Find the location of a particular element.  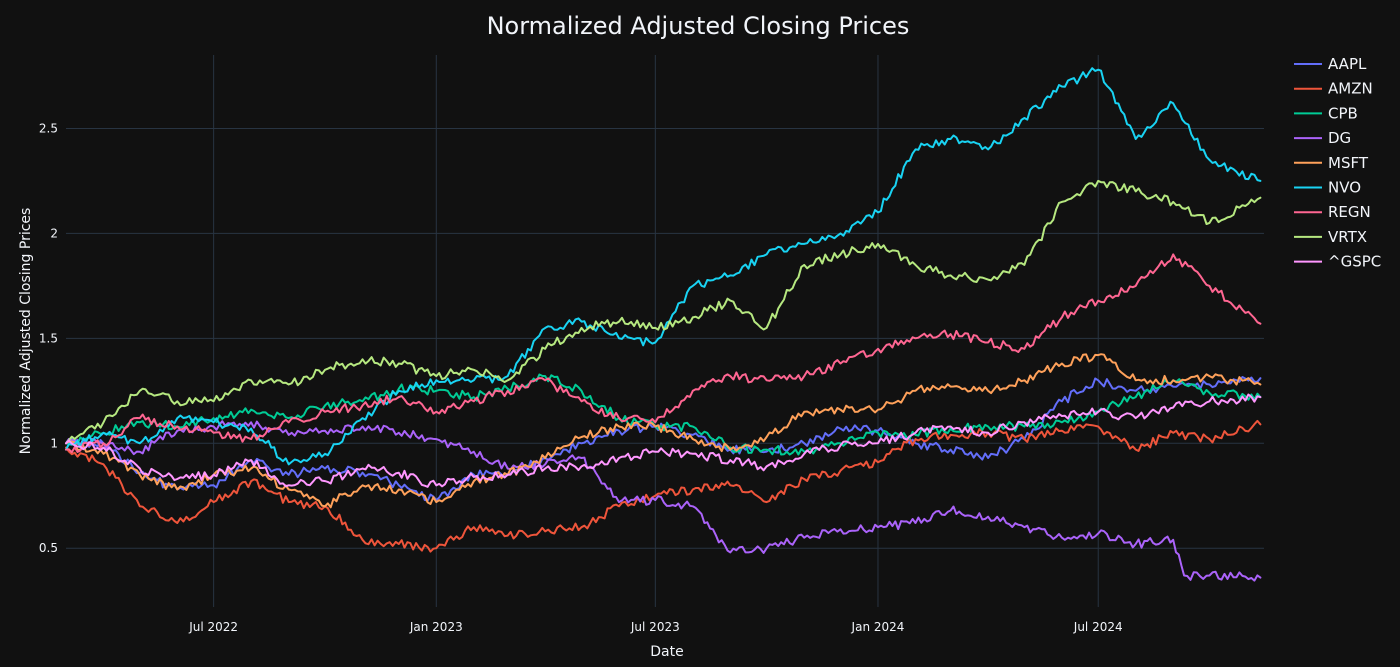

legend-item-nvo: NVO is located at coordinates (1327, 188).